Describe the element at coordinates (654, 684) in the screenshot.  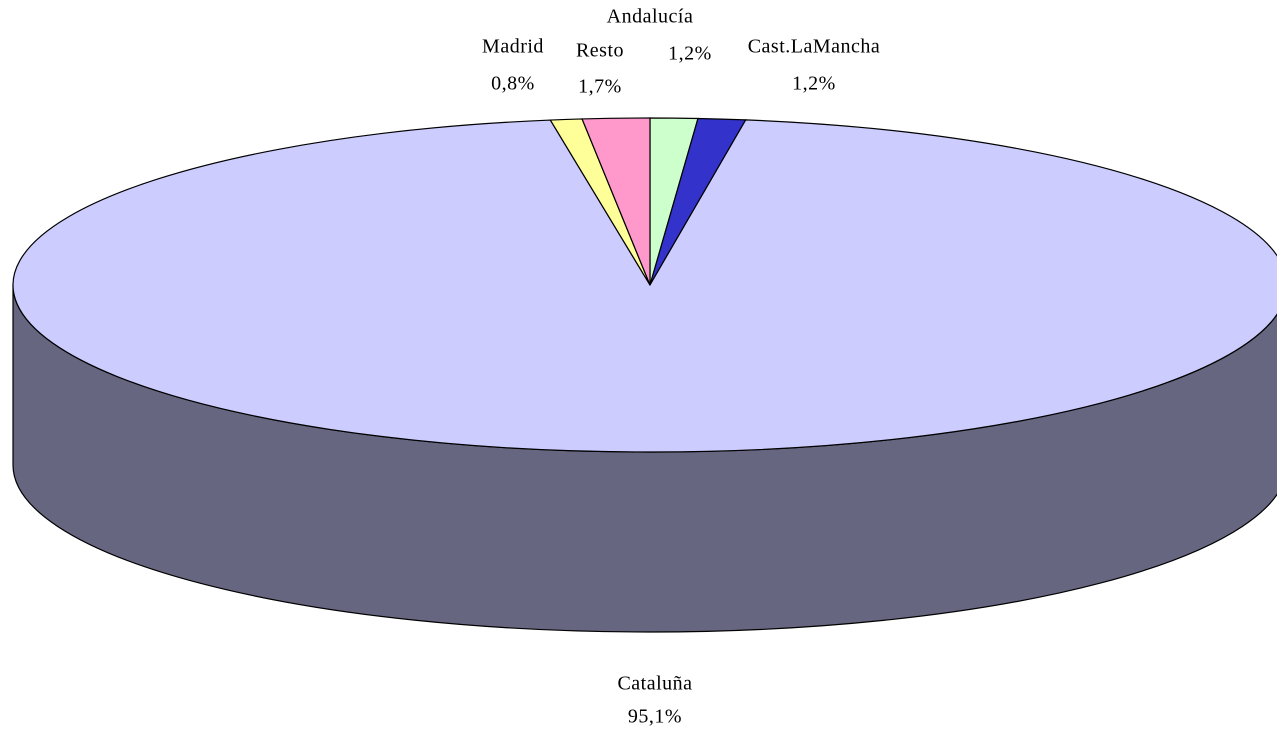
I see `slice-name: Cataluña` at that location.